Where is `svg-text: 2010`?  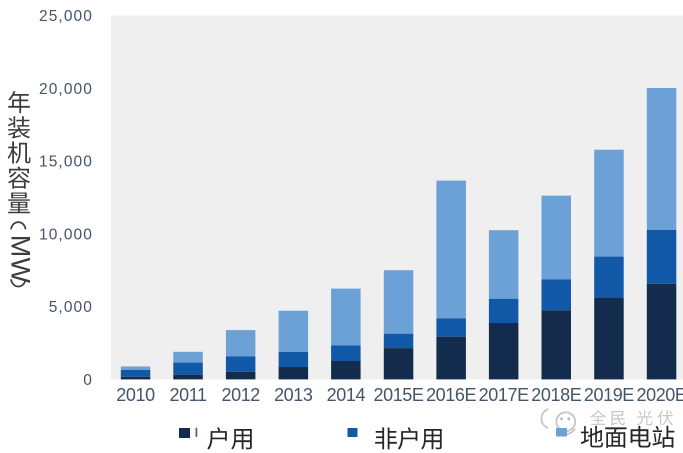 svg-text: 2010 is located at coordinates (135, 395).